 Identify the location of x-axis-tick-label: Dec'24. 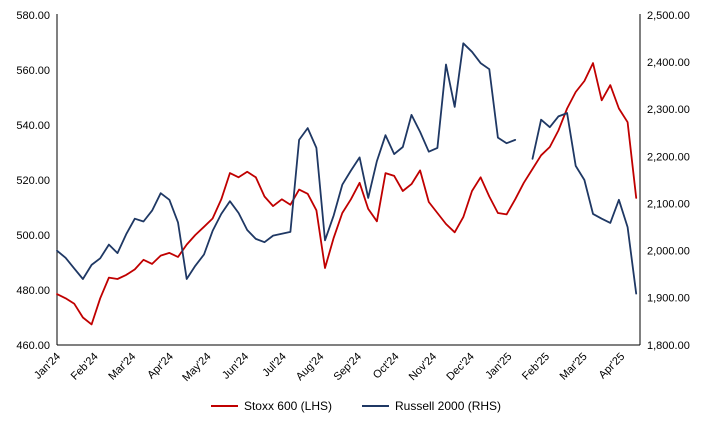
(460, 367).